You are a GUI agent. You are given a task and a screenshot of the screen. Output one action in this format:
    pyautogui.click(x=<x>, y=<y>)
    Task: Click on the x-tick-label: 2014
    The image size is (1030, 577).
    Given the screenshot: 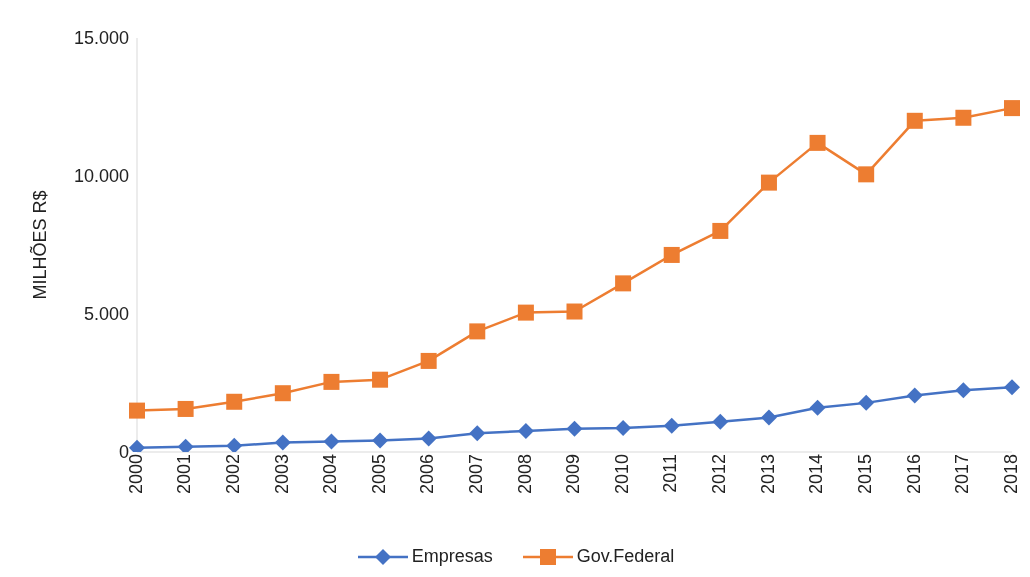 What is the action you would take?
    pyautogui.click(x=816, y=474)
    